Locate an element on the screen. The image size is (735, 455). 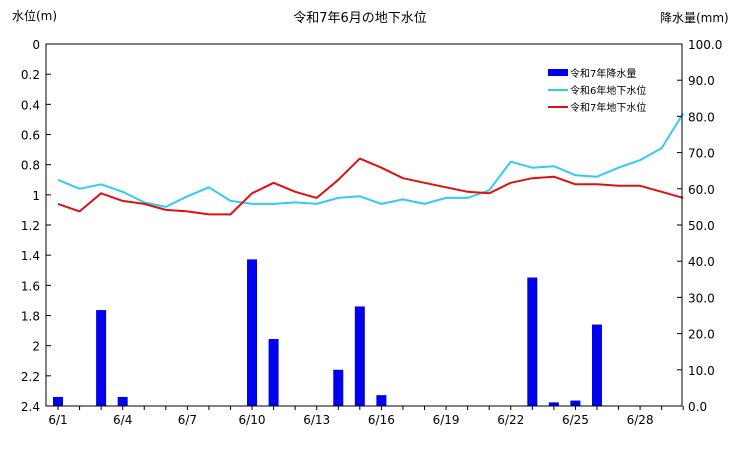
chart-title: 令和7年6月の地下水位 is located at coordinates (360, 18).